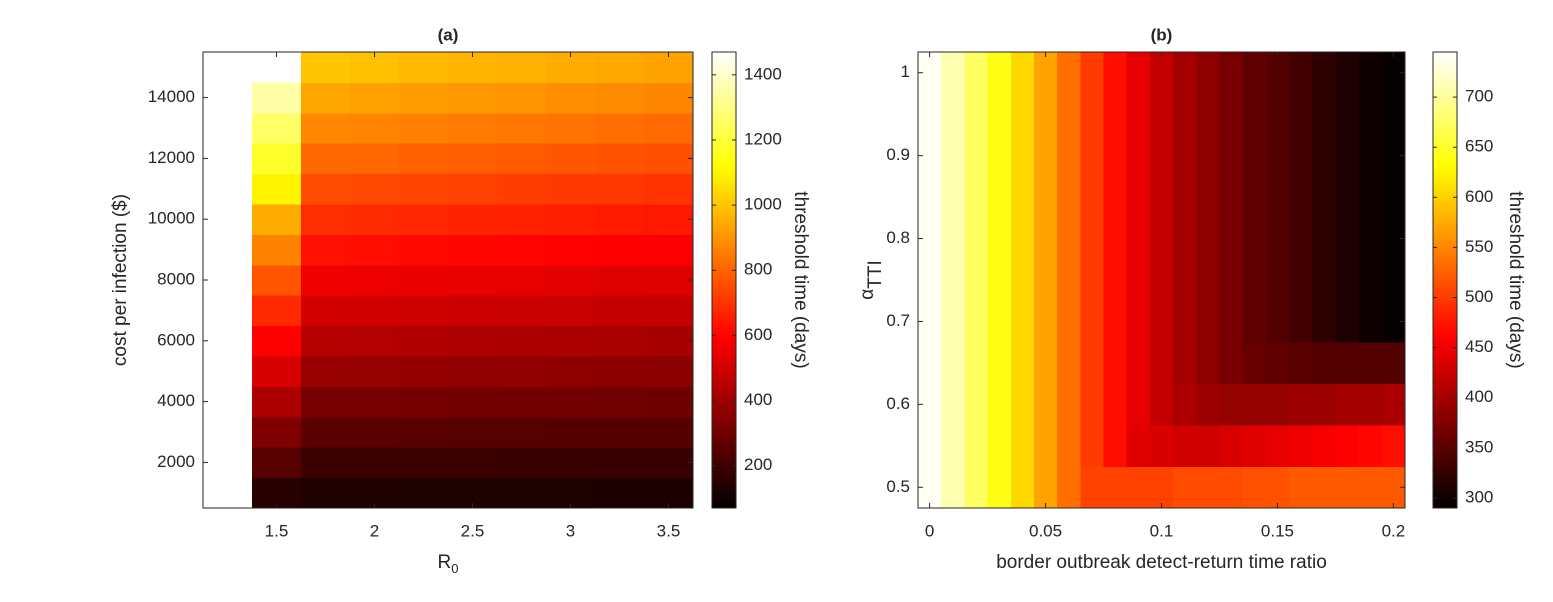 The image size is (1553, 602). What do you see at coordinates (1479, 496) in the screenshot?
I see `colorbar-tick-label: 300` at bounding box center [1479, 496].